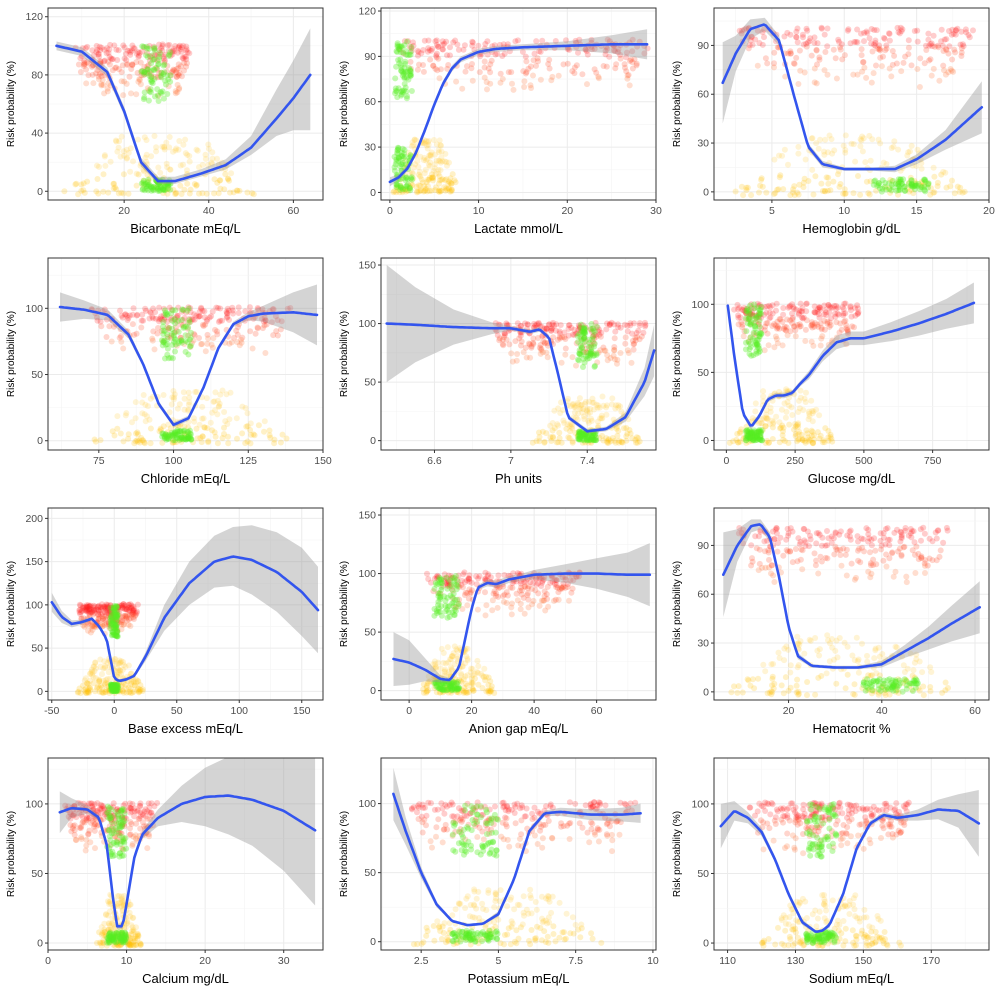 This screenshot has height=1000, width=1000. I want to click on y-tick-label: 50, so click(703, 373).